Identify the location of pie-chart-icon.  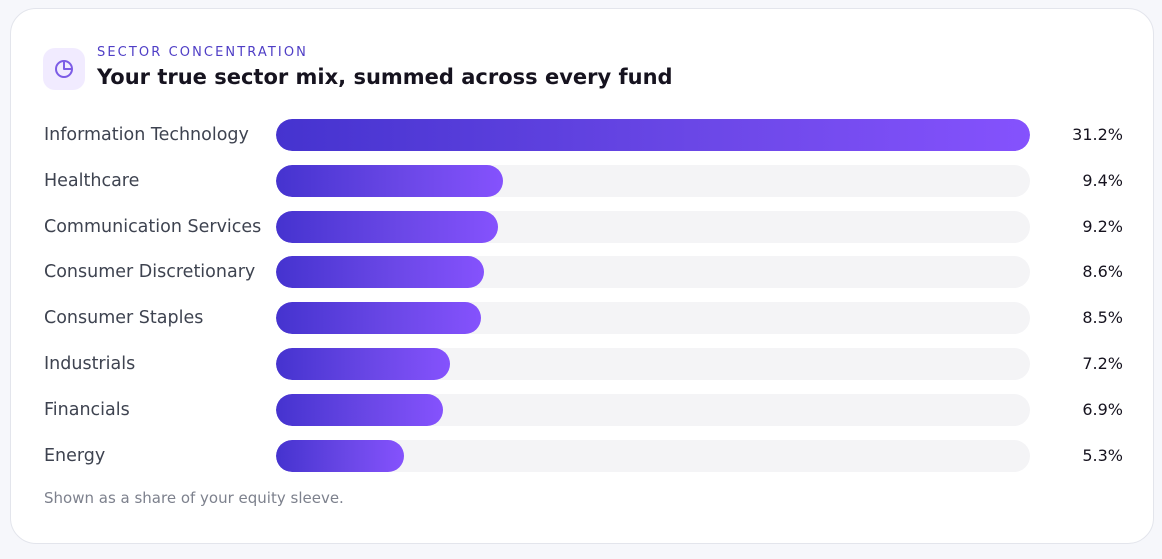
(64, 69).